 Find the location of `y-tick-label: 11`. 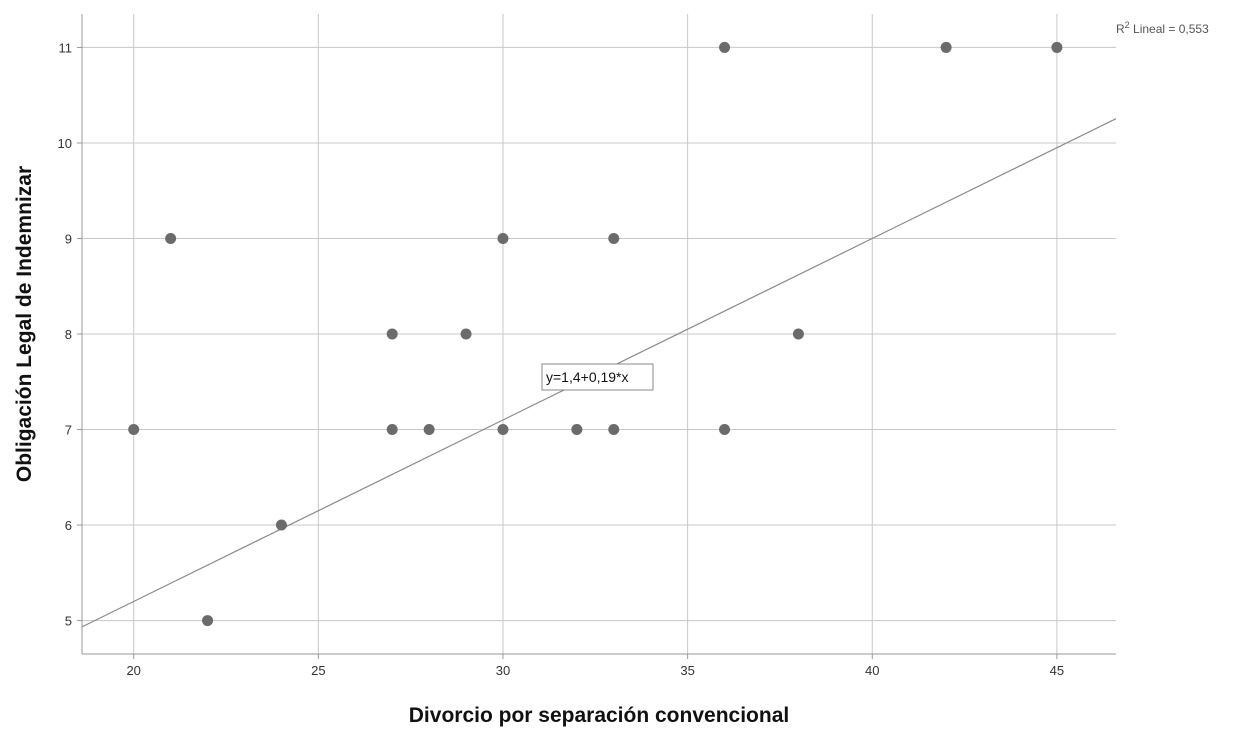

y-tick-label: 11 is located at coordinates (66, 47).